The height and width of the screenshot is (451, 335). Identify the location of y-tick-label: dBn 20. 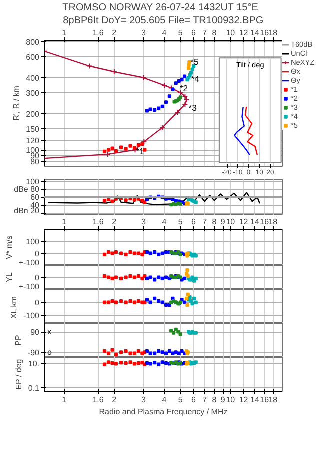
(27, 211).